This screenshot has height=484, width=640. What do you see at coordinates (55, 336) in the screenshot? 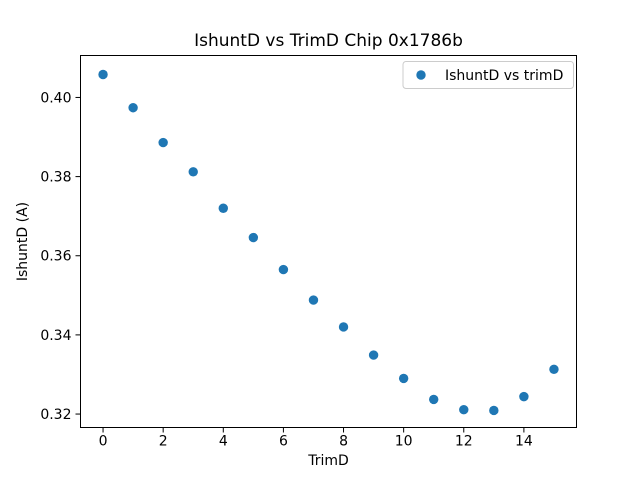
I see `y-tick-label: 0.34` at bounding box center [55, 336].